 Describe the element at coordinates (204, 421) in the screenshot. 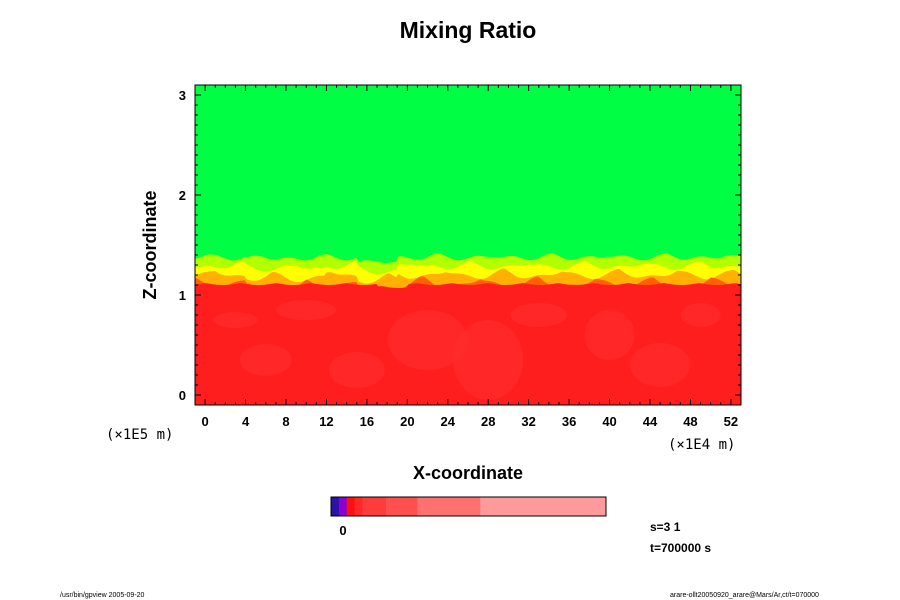

I see `x-tick-label: 0` at that location.